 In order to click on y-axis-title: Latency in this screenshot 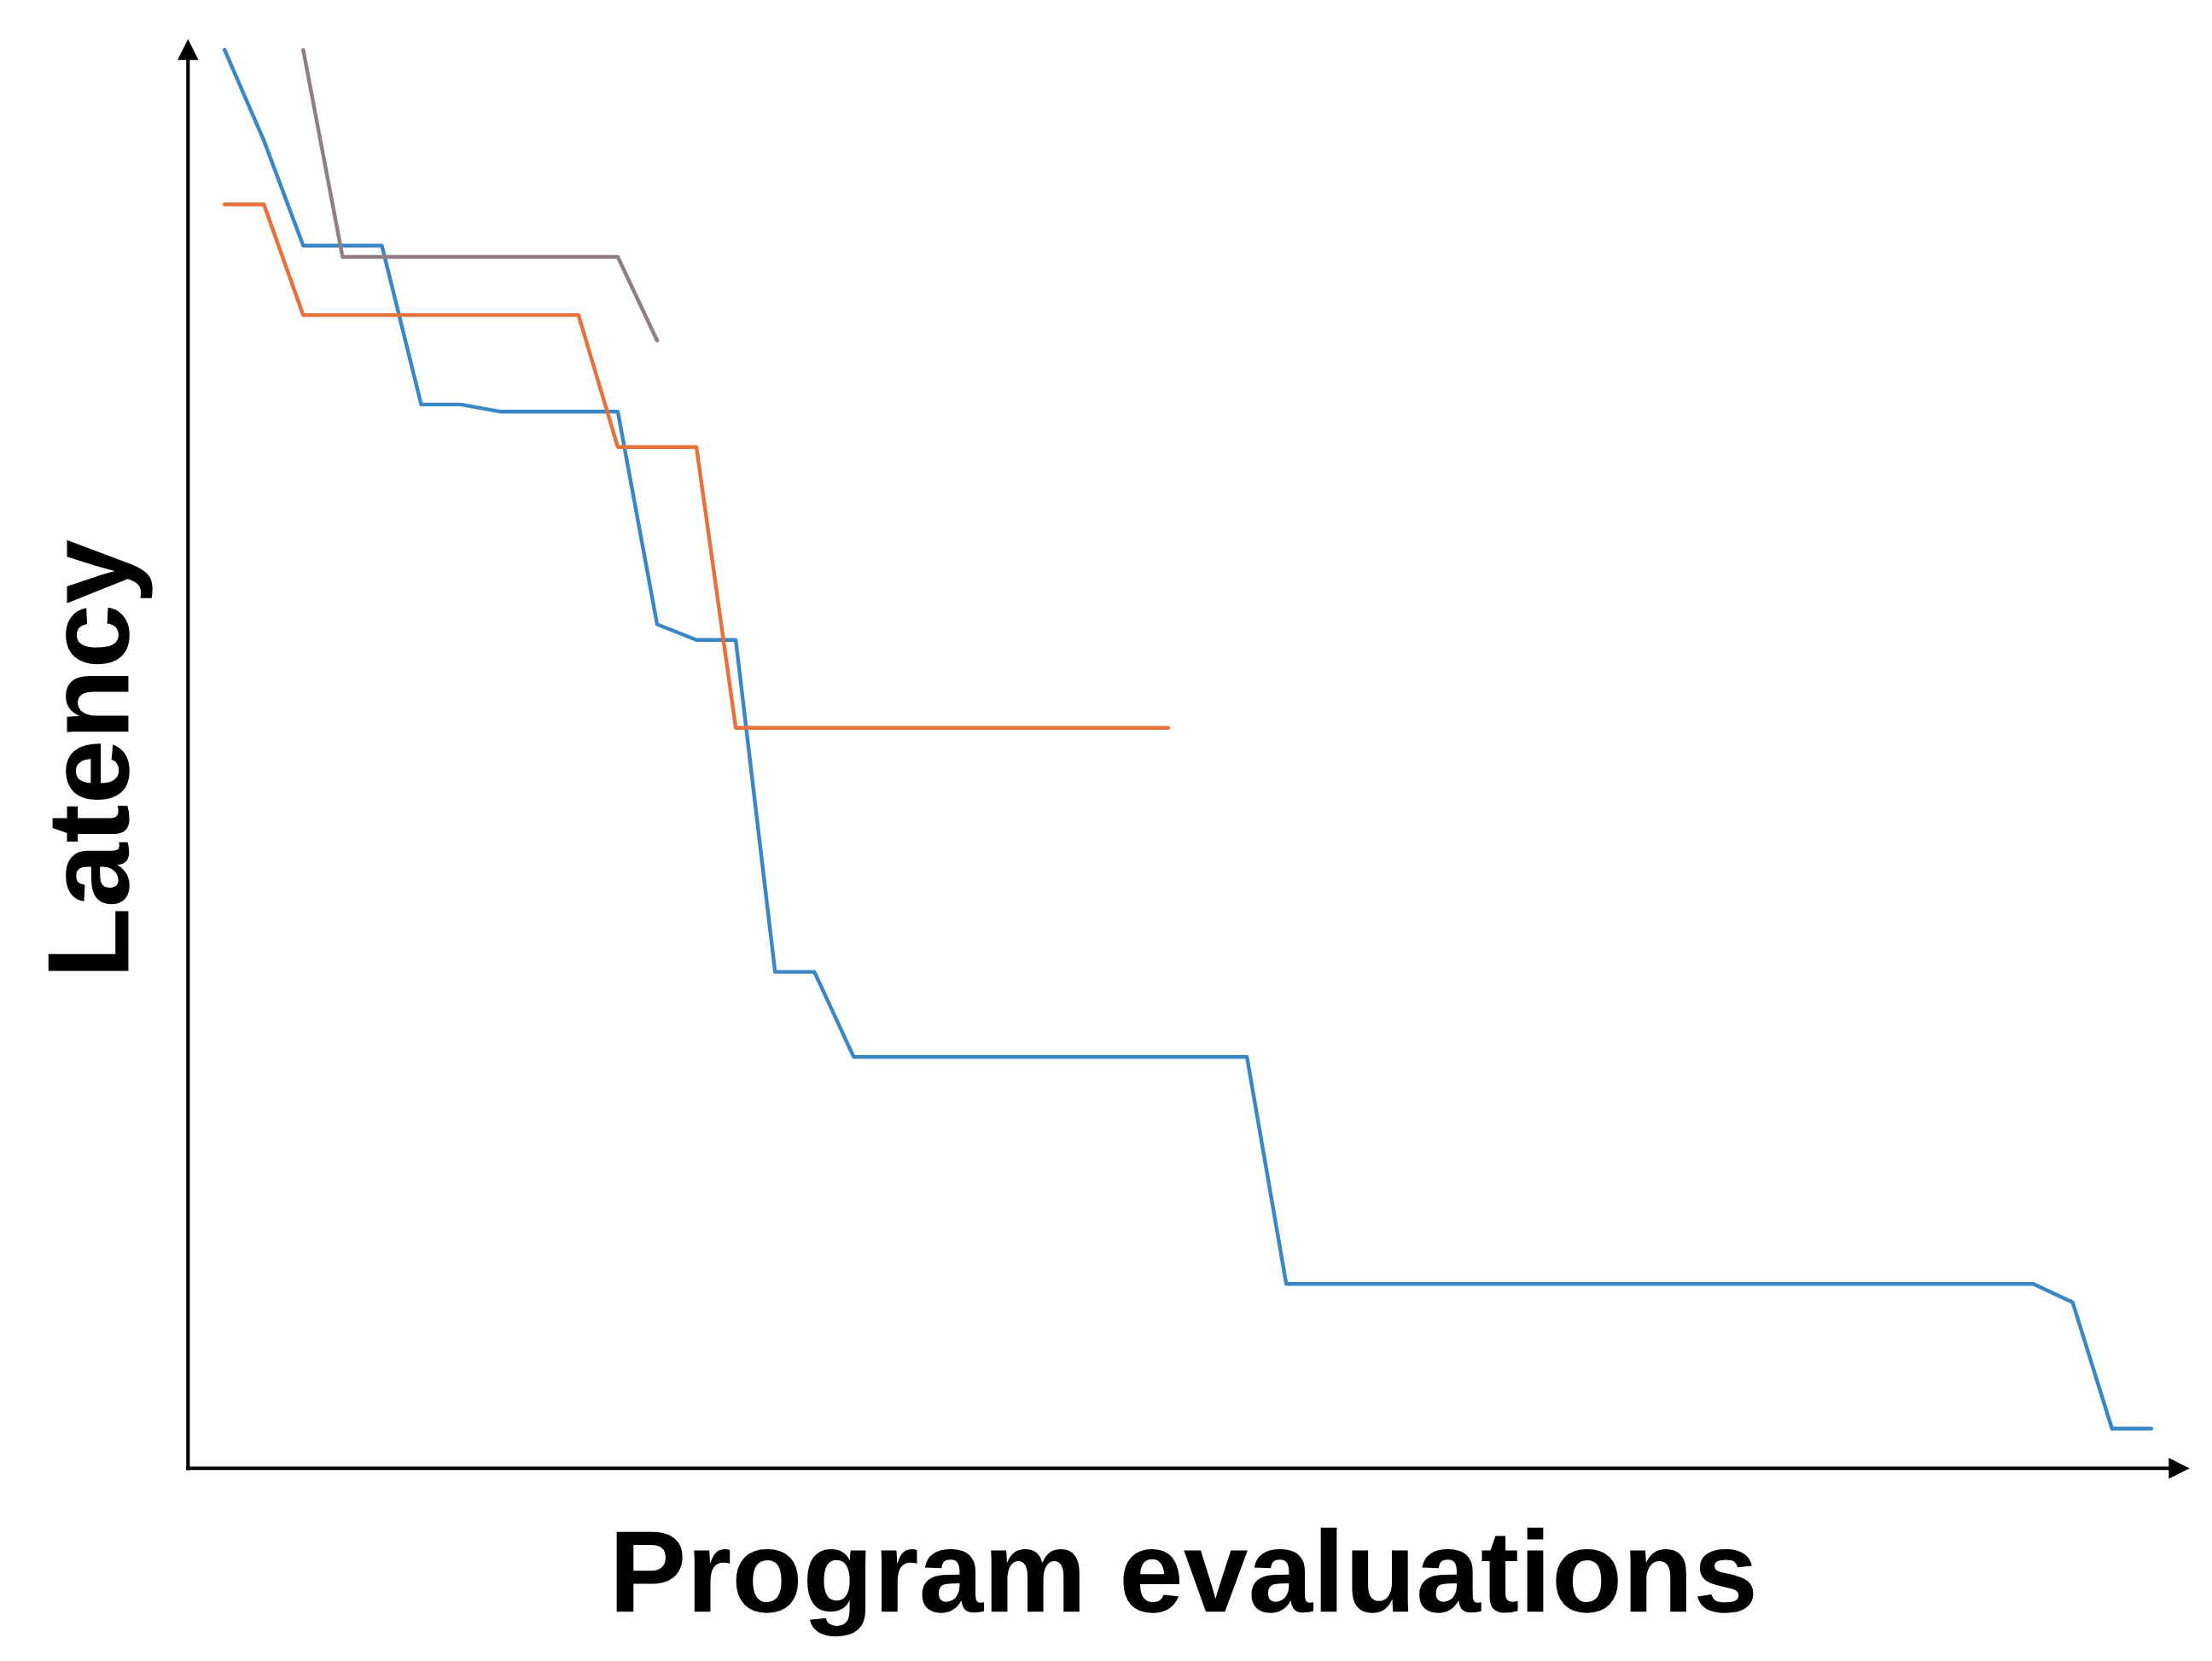, I will do `click(100, 755)`.